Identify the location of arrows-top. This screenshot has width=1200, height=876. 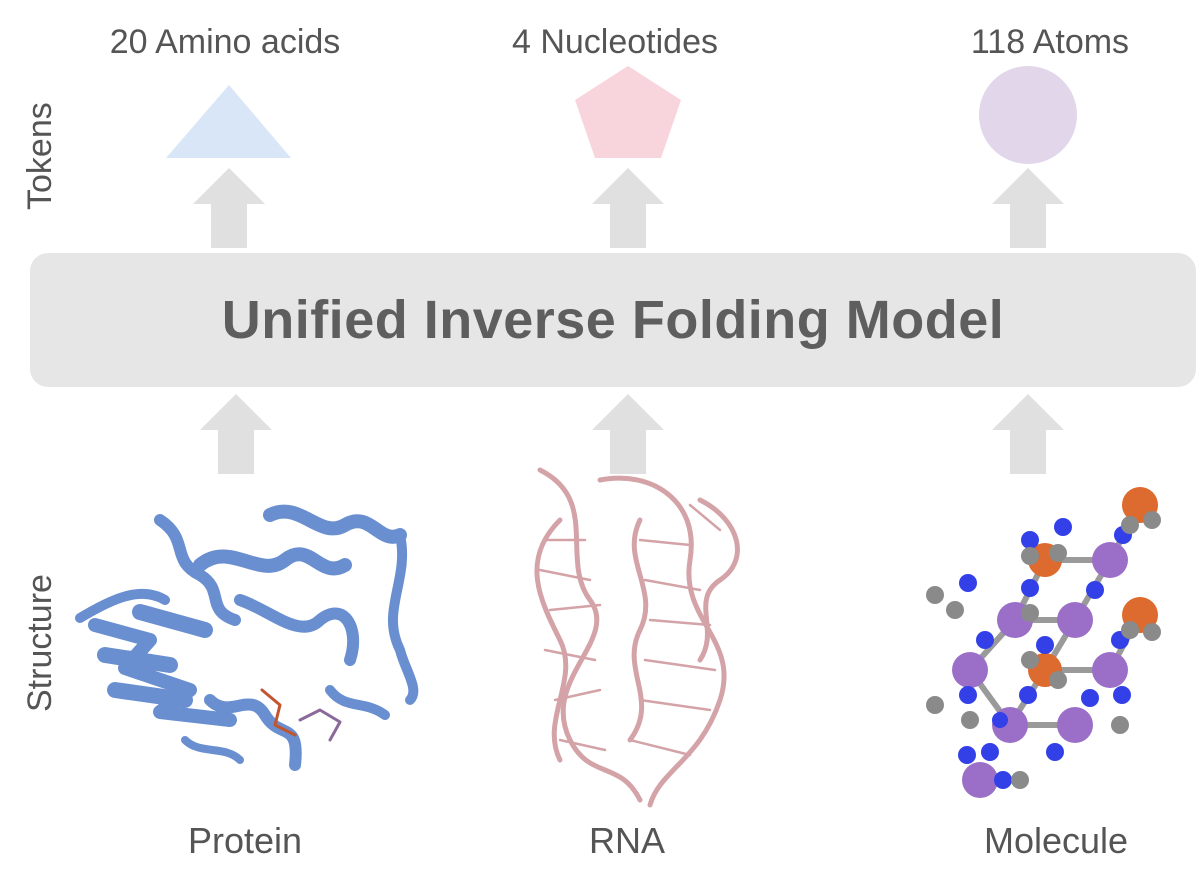
(628, 208).